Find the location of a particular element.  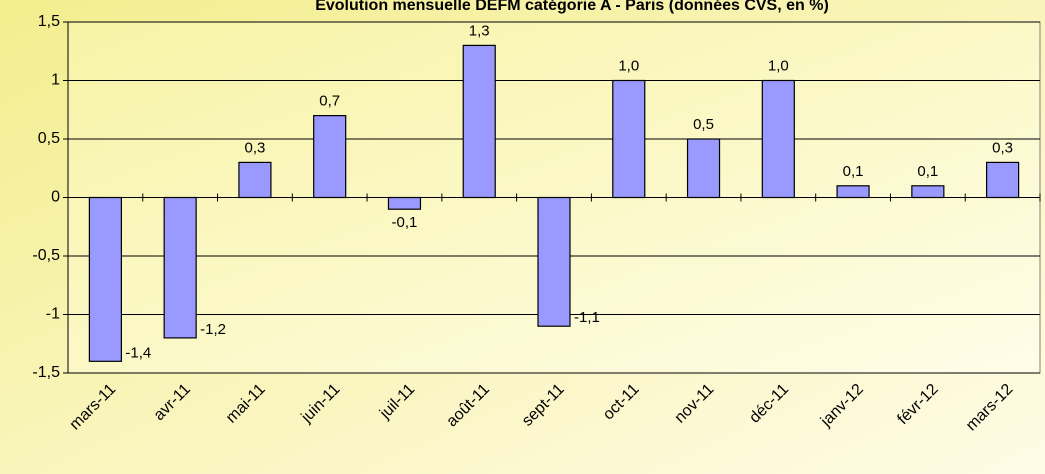

y-tick-label: -1 is located at coordinates (53, 314).